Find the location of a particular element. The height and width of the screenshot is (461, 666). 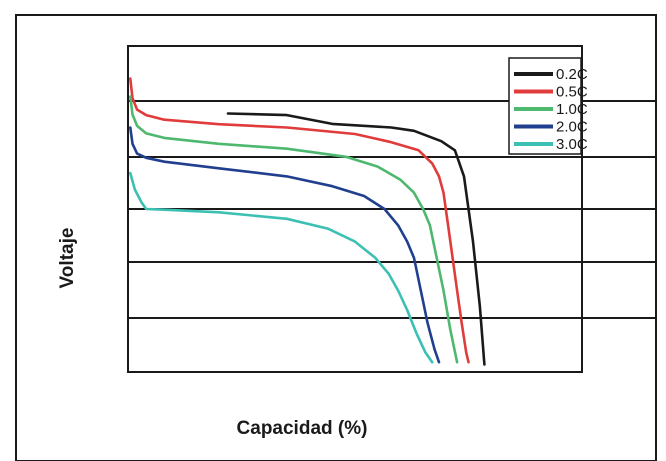

y-axis-title: Voltaje is located at coordinates (67, 258).